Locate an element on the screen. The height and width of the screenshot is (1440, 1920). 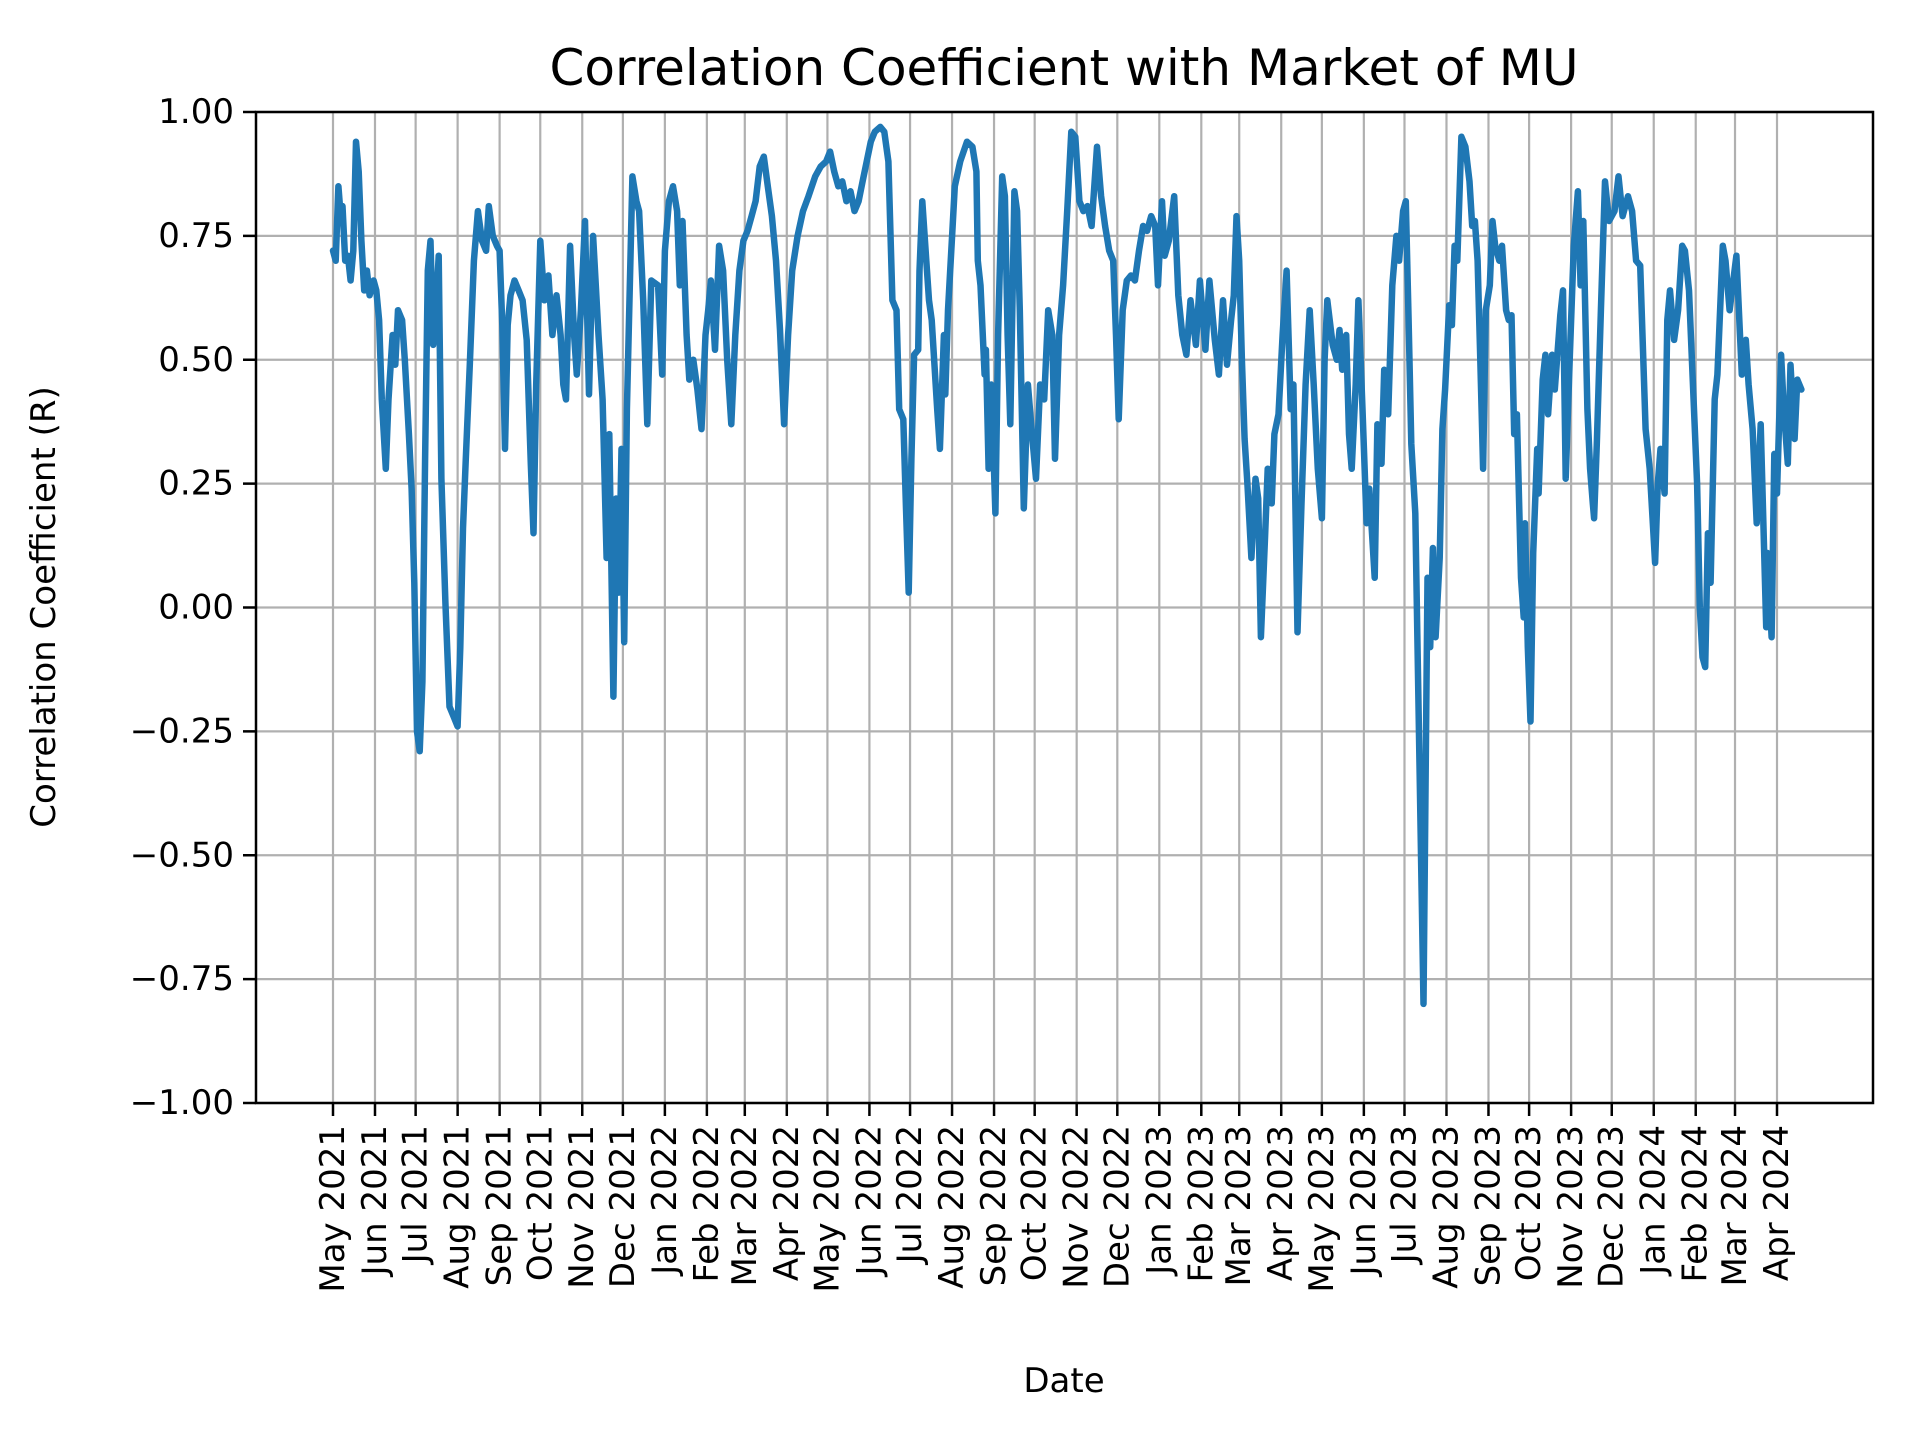
x-tick-label: Feb 2022 is located at coordinates (707, 1204).